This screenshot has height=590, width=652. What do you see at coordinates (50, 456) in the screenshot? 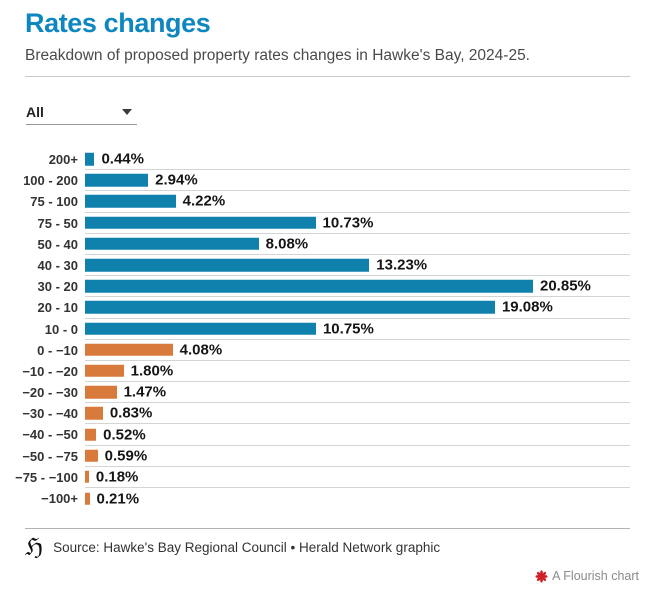
I see `category-label: −50 - −75` at bounding box center [50, 456].